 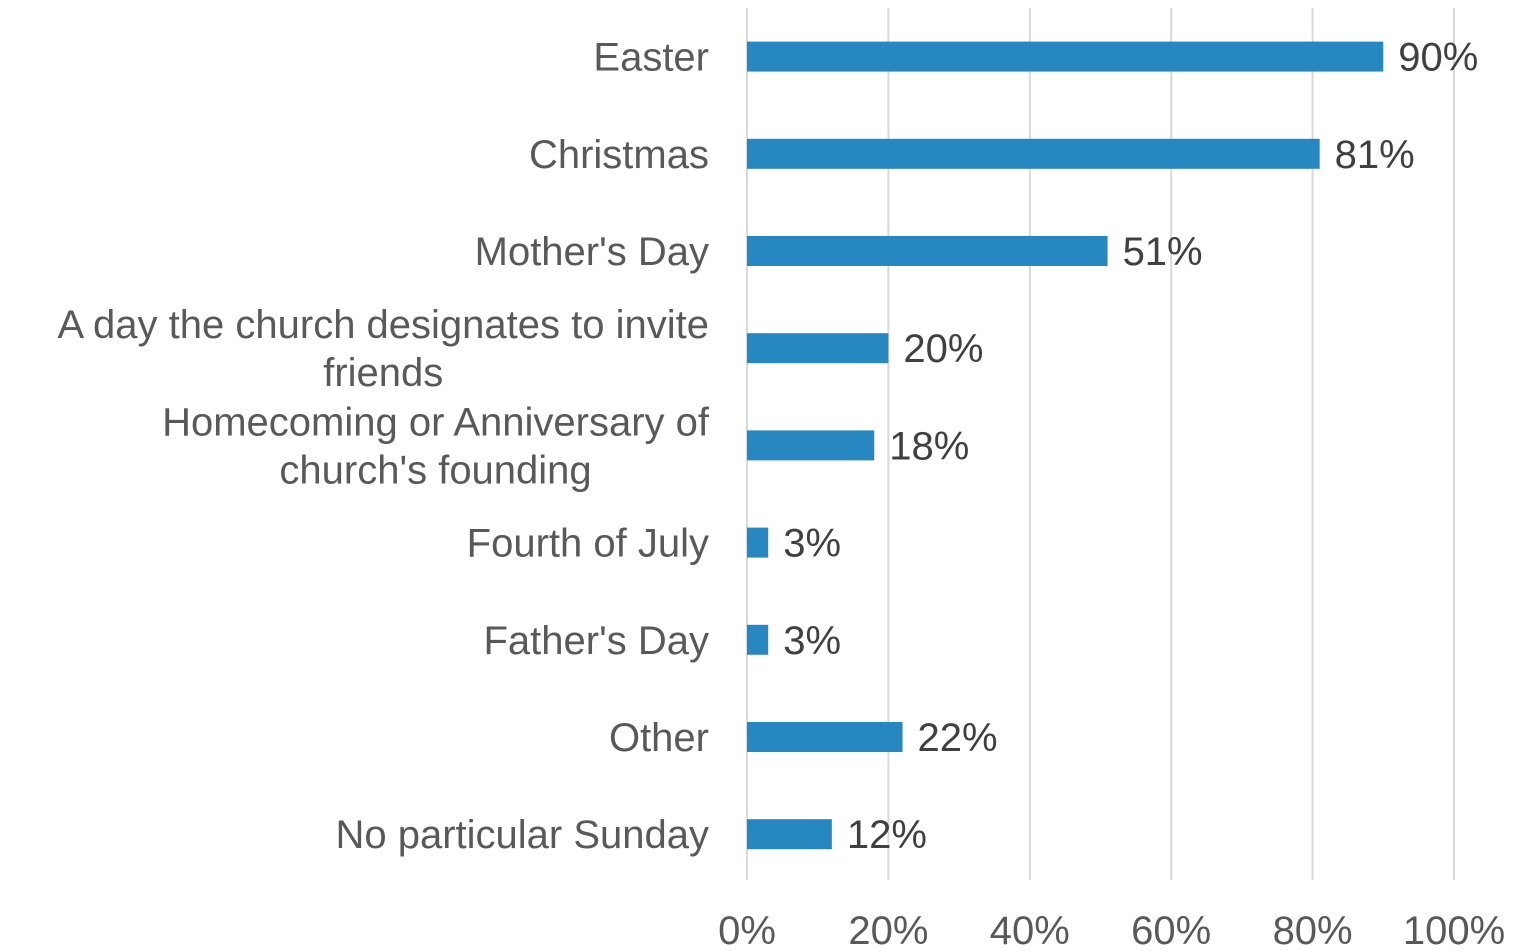 I want to click on data-label: 81%, so click(x=1375, y=155).